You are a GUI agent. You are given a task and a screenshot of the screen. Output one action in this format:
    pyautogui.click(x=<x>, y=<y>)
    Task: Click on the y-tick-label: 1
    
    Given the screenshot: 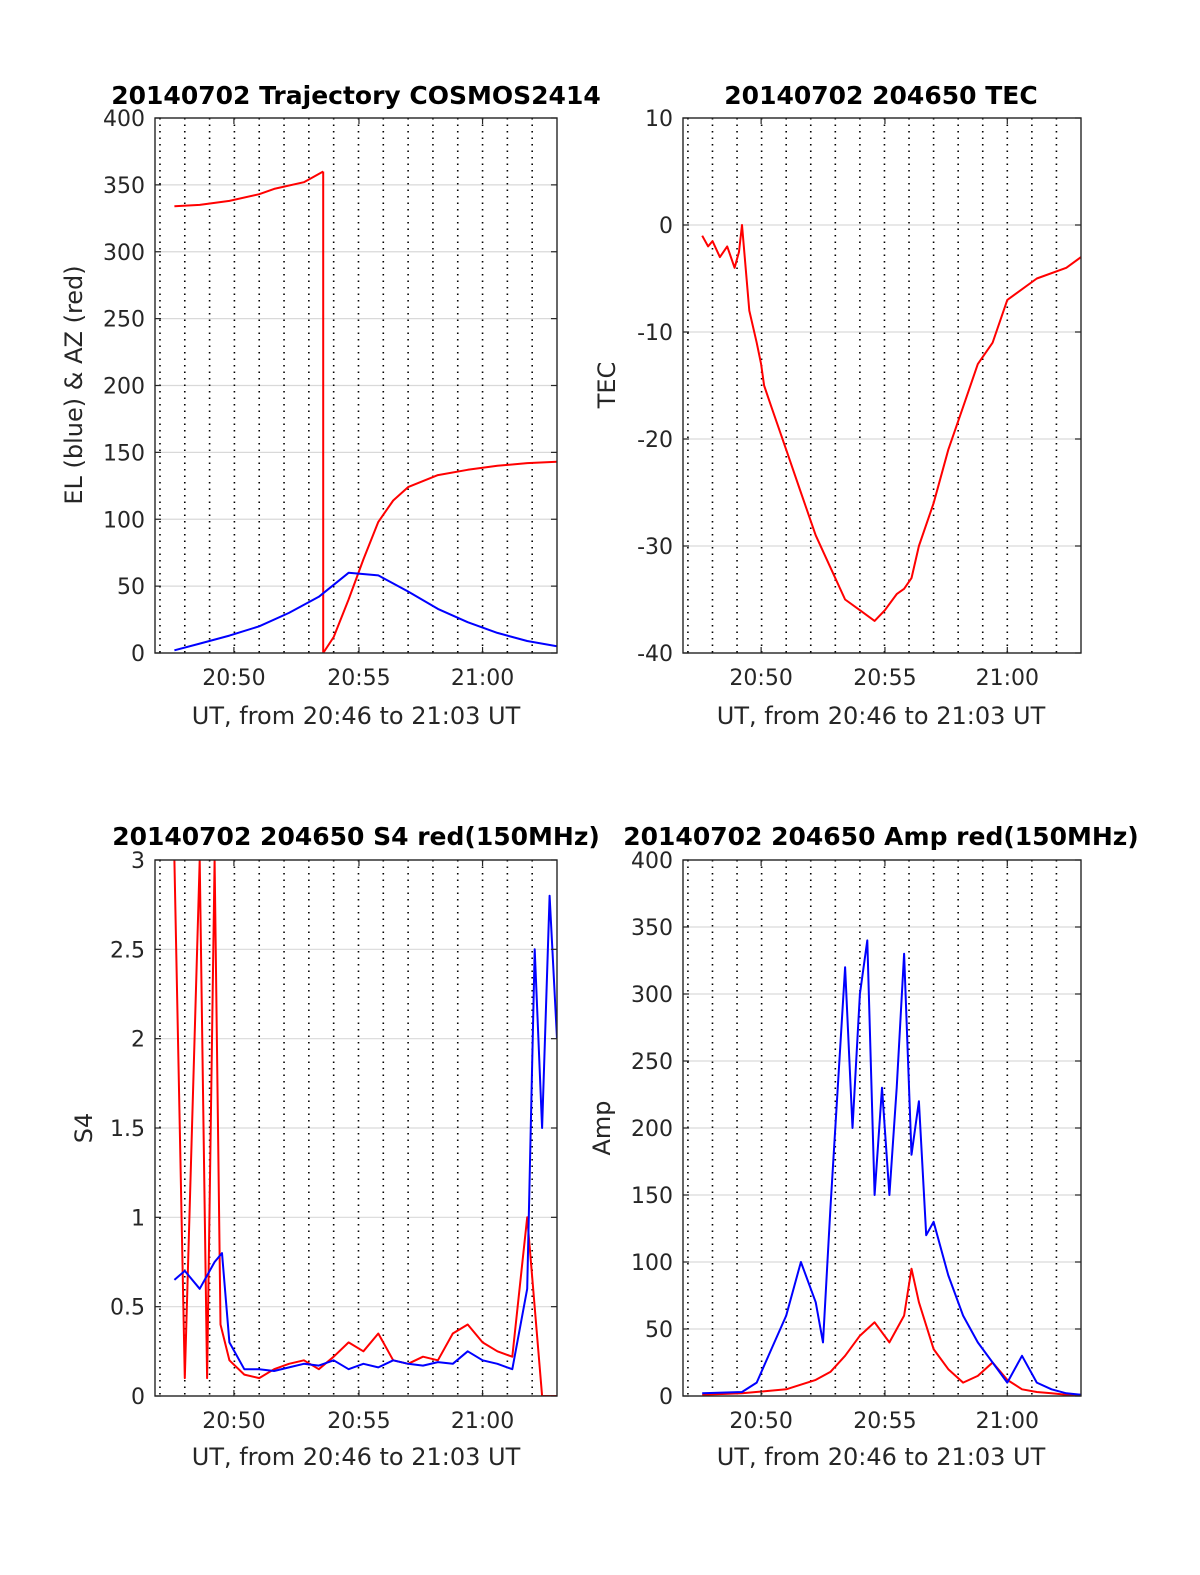 What is the action you would take?
    pyautogui.click(x=138, y=1218)
    